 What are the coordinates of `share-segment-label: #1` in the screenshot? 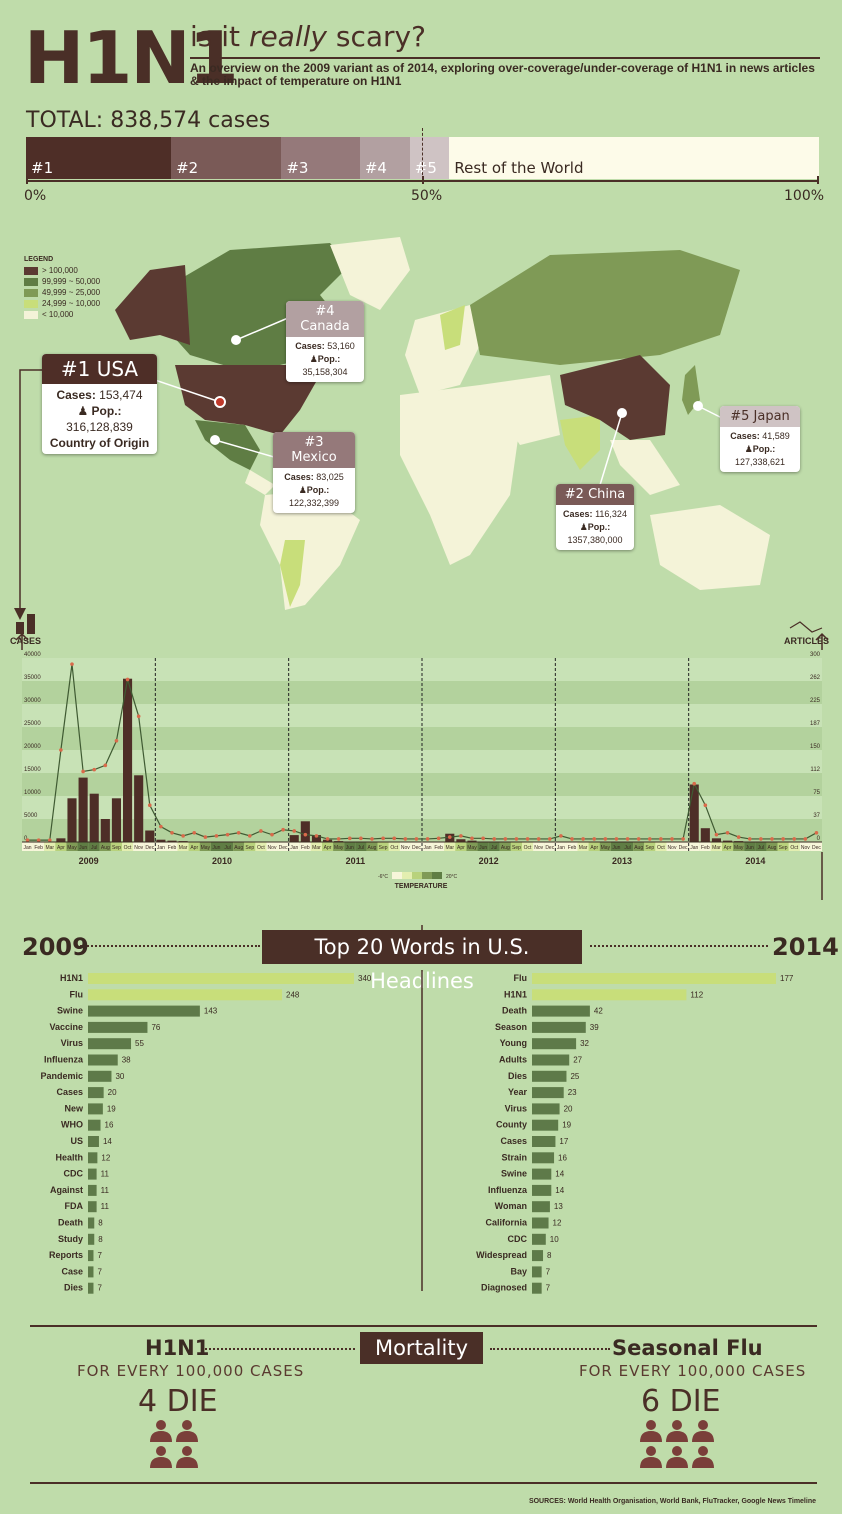 It's located at (42, 168).